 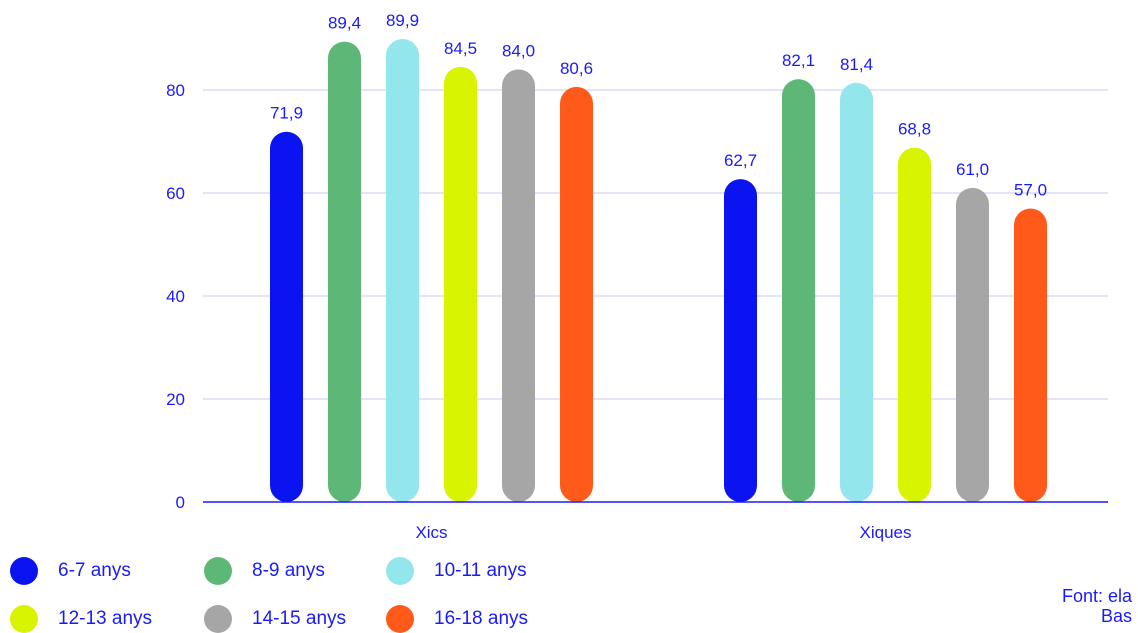 What do you see at coordinates (94, 570) in the screenshot?
I see `legend-label: 6-7 anys` at bounding box center [94, 570].